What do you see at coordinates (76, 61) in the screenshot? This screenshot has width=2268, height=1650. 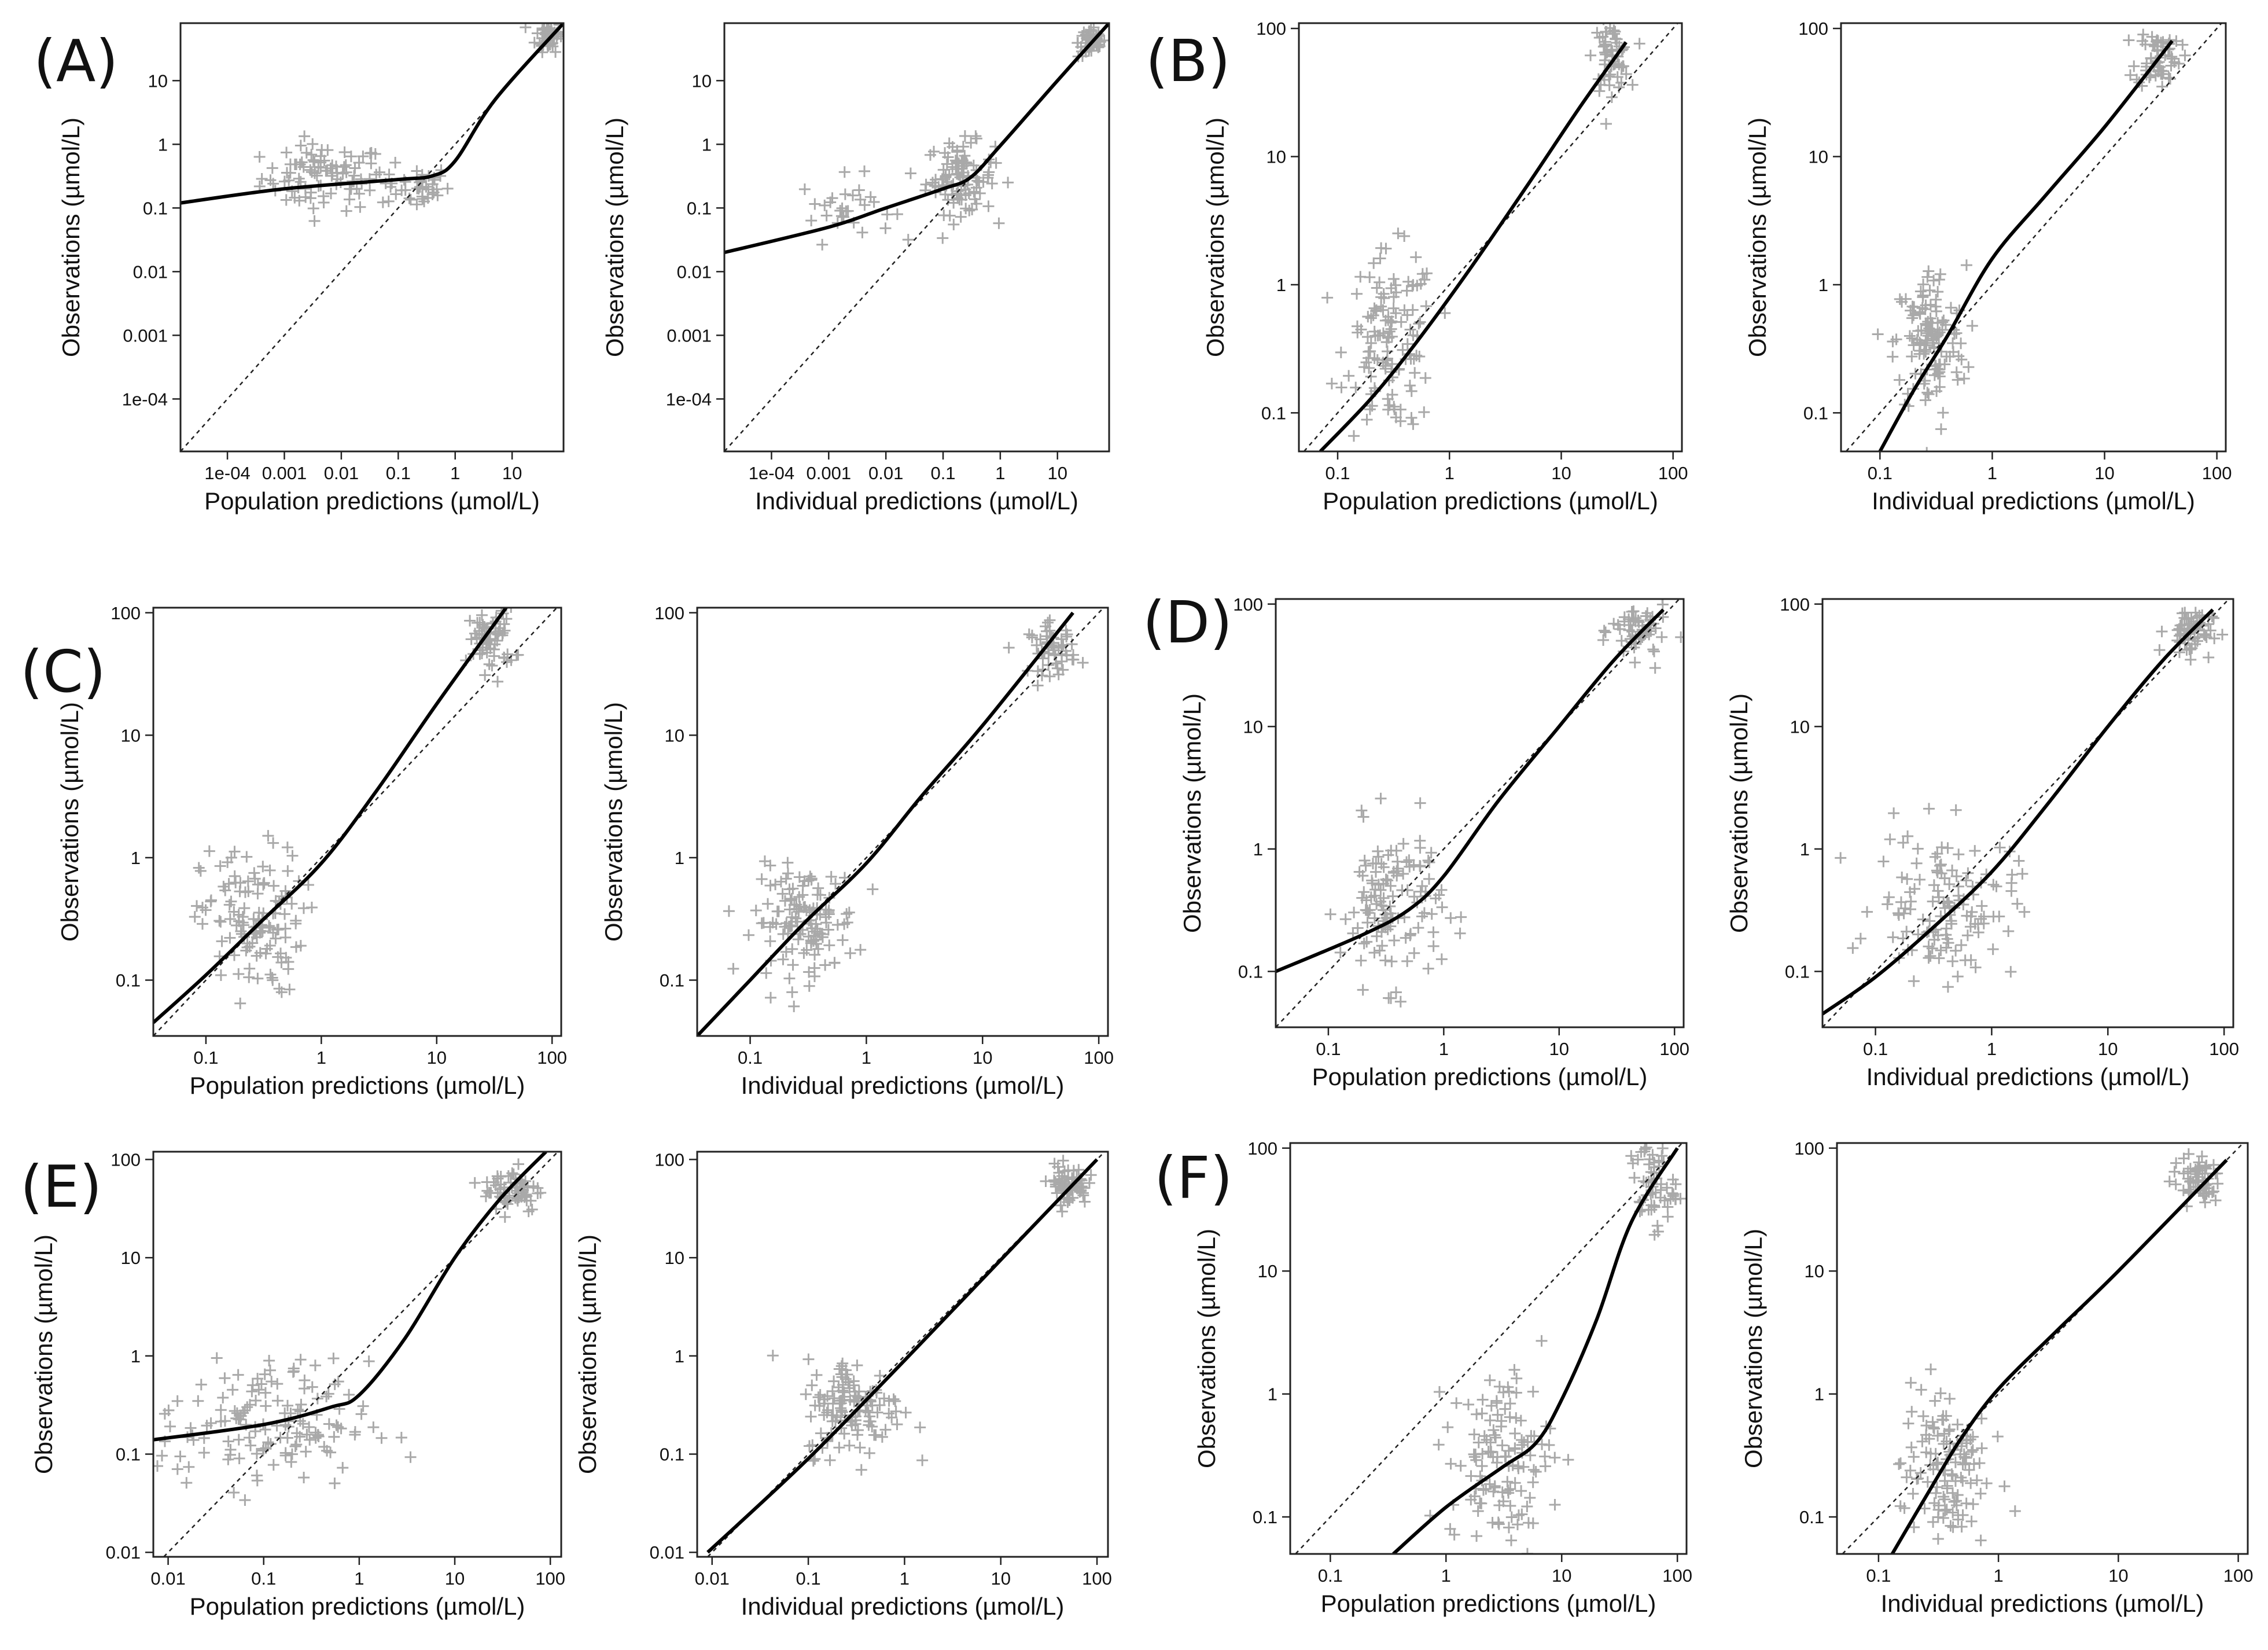 I see `panel-letter: (A)` at bounding box center [76, 61].